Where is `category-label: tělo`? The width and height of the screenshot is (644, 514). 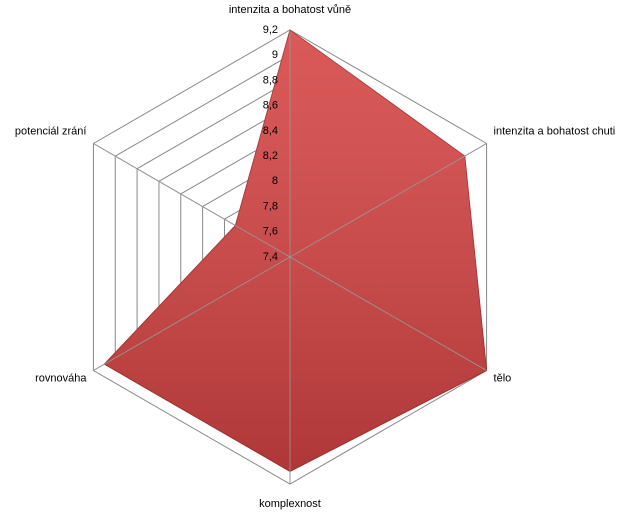
category-label: tělo is located at coordinates (503, 378).